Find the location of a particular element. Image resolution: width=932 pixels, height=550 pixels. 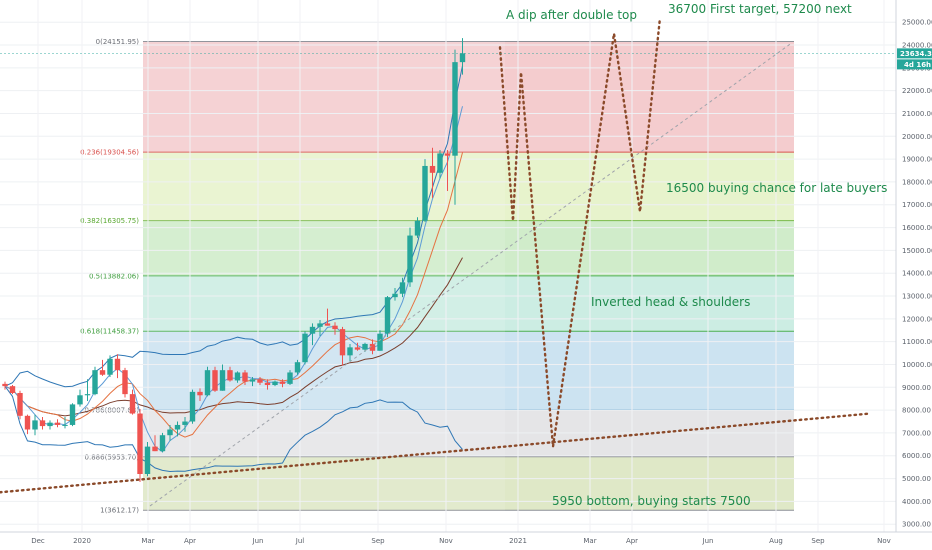

price-tick-label: 12000.00 is located at coordinates (917, 319).